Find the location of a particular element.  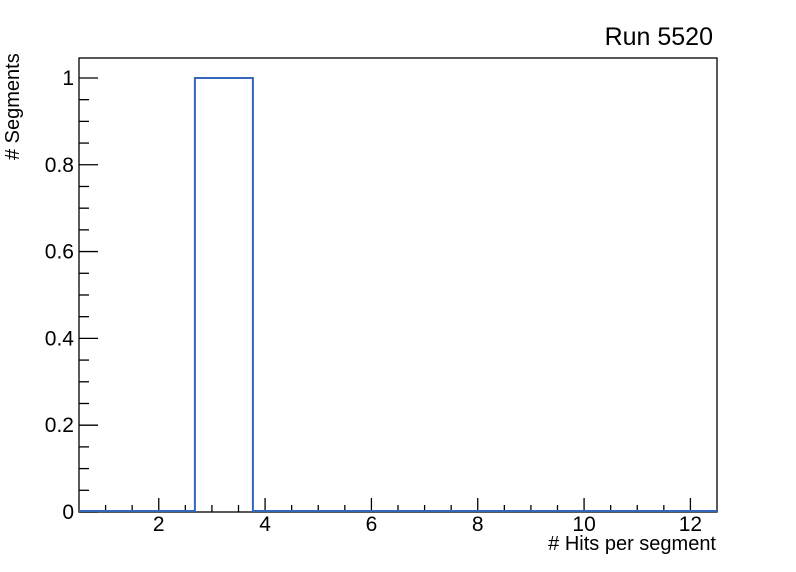

x-tick-label: 4 is located at coordinates (265, 524).